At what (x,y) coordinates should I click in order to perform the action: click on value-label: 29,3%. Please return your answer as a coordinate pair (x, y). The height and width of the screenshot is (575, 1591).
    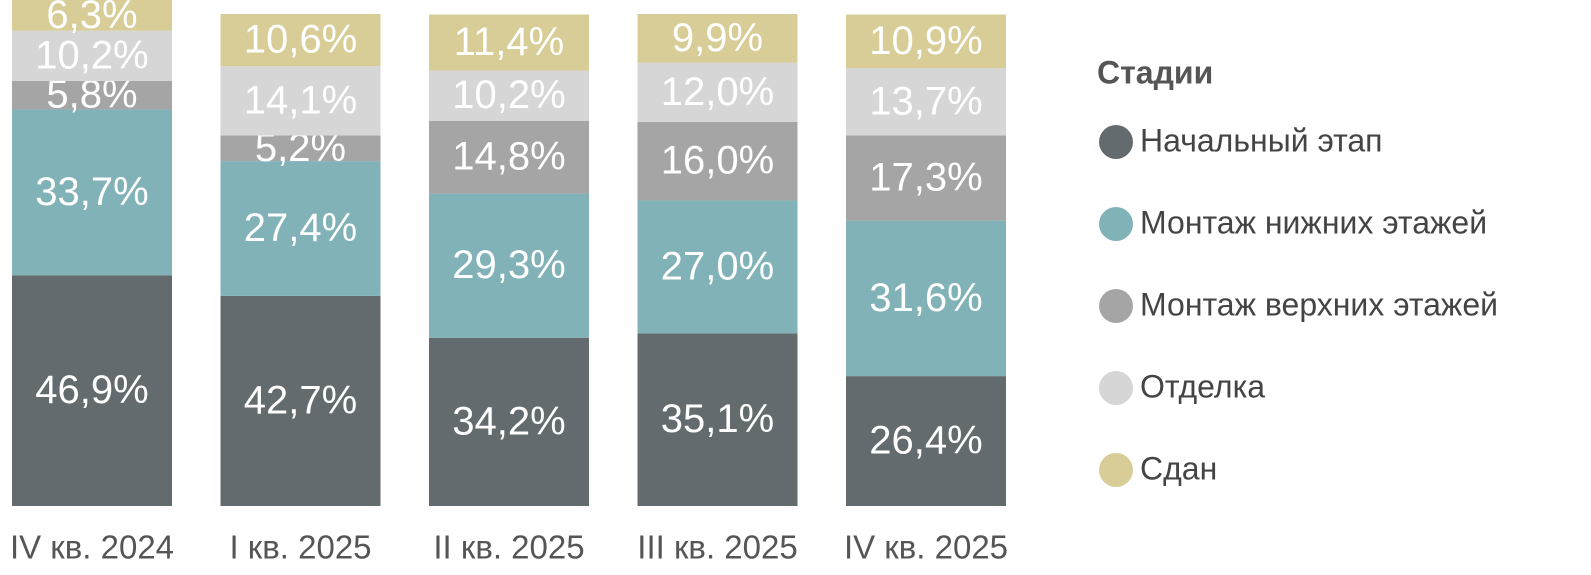
    Looking at the image, I should click on (508, 265).